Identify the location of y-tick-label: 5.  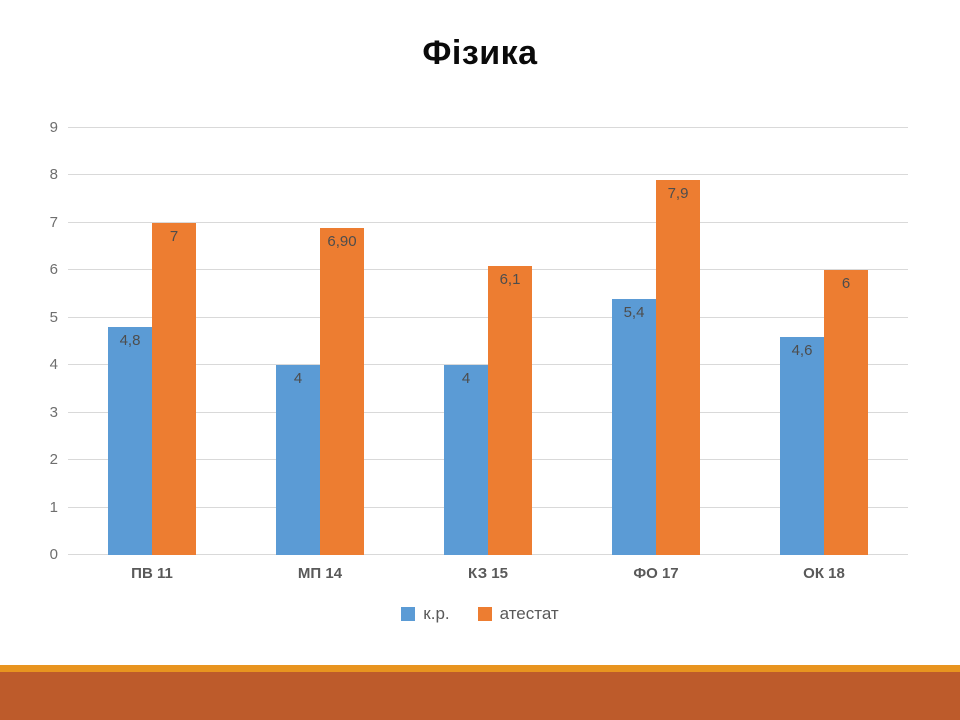
(53, 317).